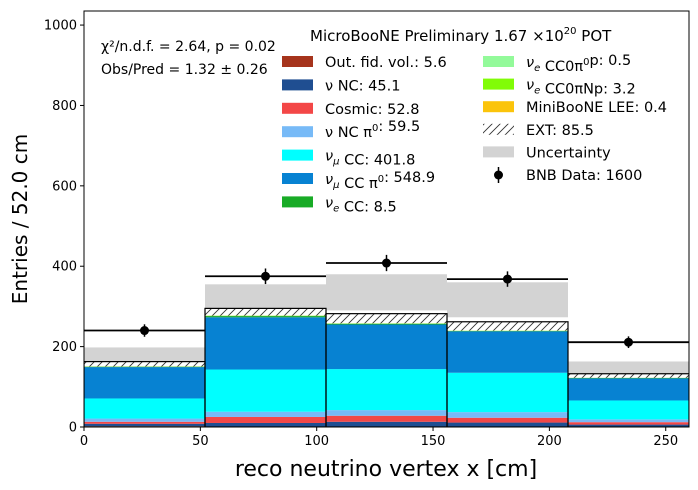 This screenshot has height=490, width=698. What do you see at coordinates (433, 441) in the screenshot?
I see `x-tick-label: 150` at bounding box center [433, 441].